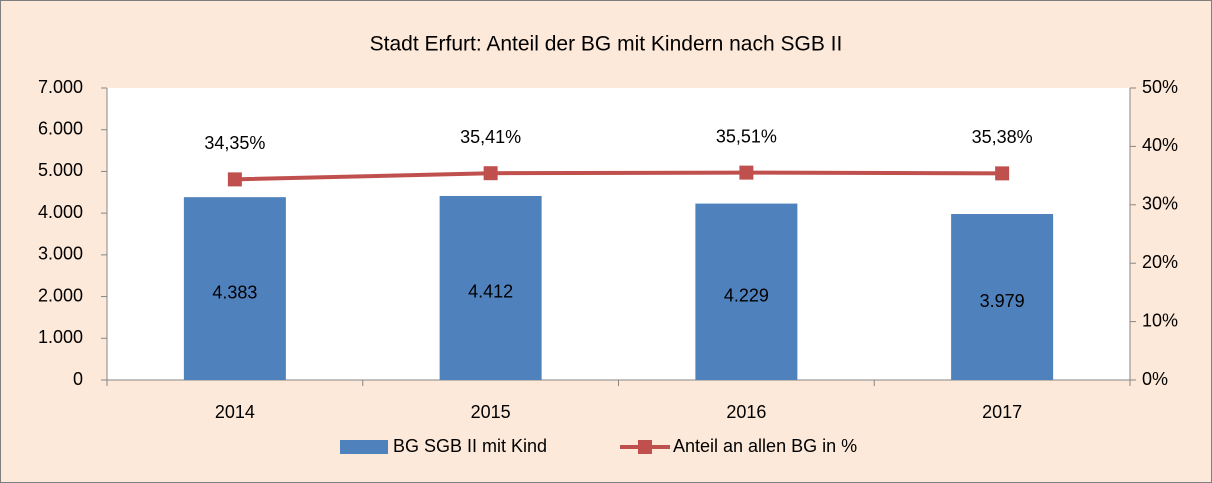 This screenshot has width=1212, height=483. I want to click on y-tick-label: 0, so click(78, 379).